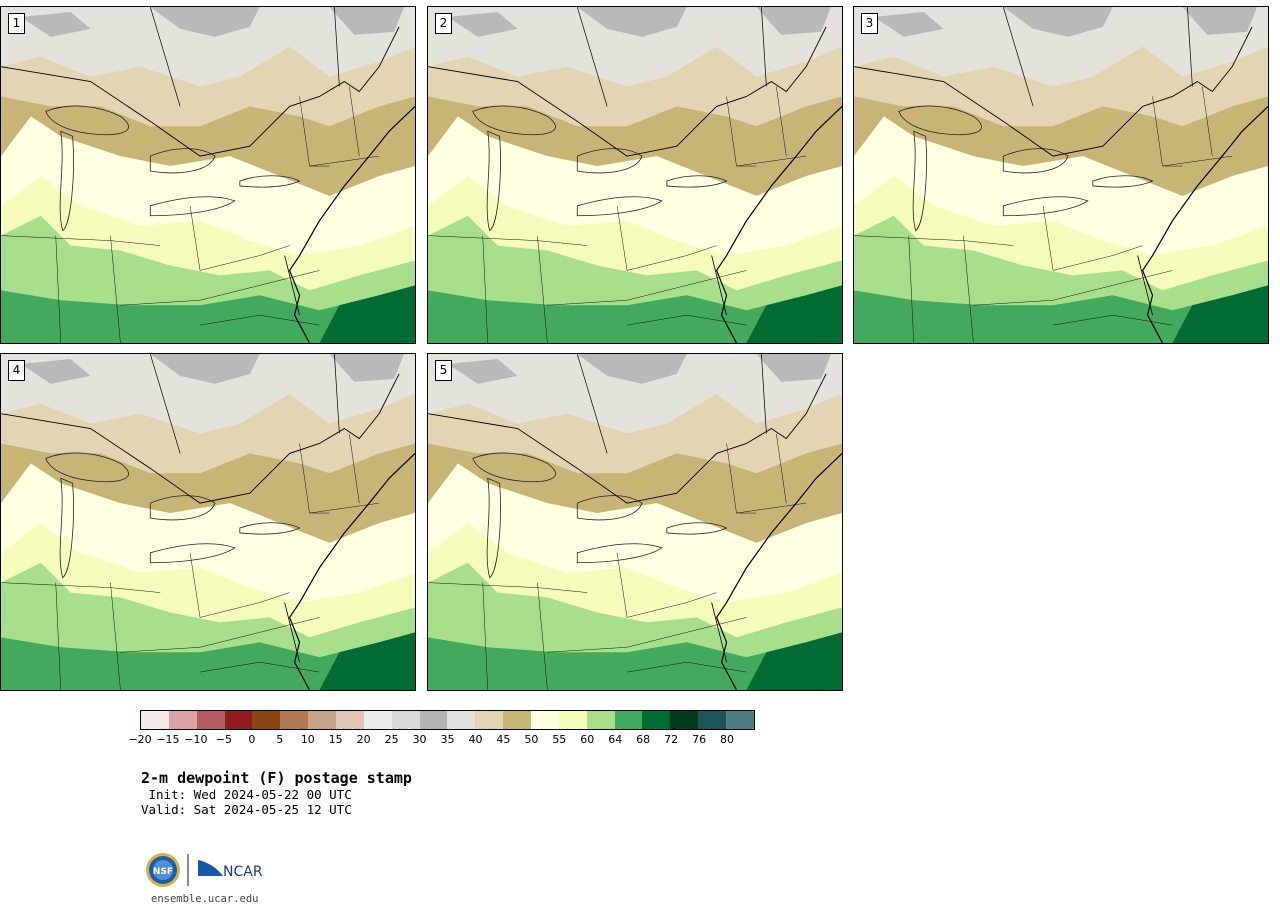 The width and height of the screenshot is (1280, 910). Describe the element at coordinates (727, 739) in the screenshot. I see `colorbar-tick-label: 80` at that location.